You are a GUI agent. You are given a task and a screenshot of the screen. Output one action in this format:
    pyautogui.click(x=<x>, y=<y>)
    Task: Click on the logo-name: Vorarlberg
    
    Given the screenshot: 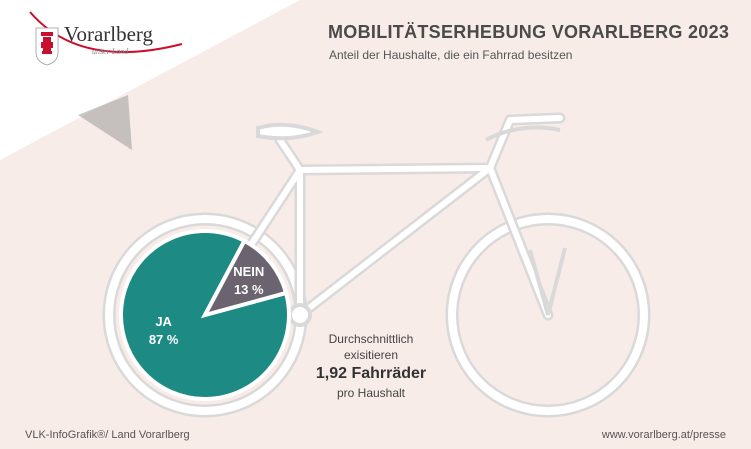 What is the action you would take?
    pyautogui.click(x=109, y=34)
    